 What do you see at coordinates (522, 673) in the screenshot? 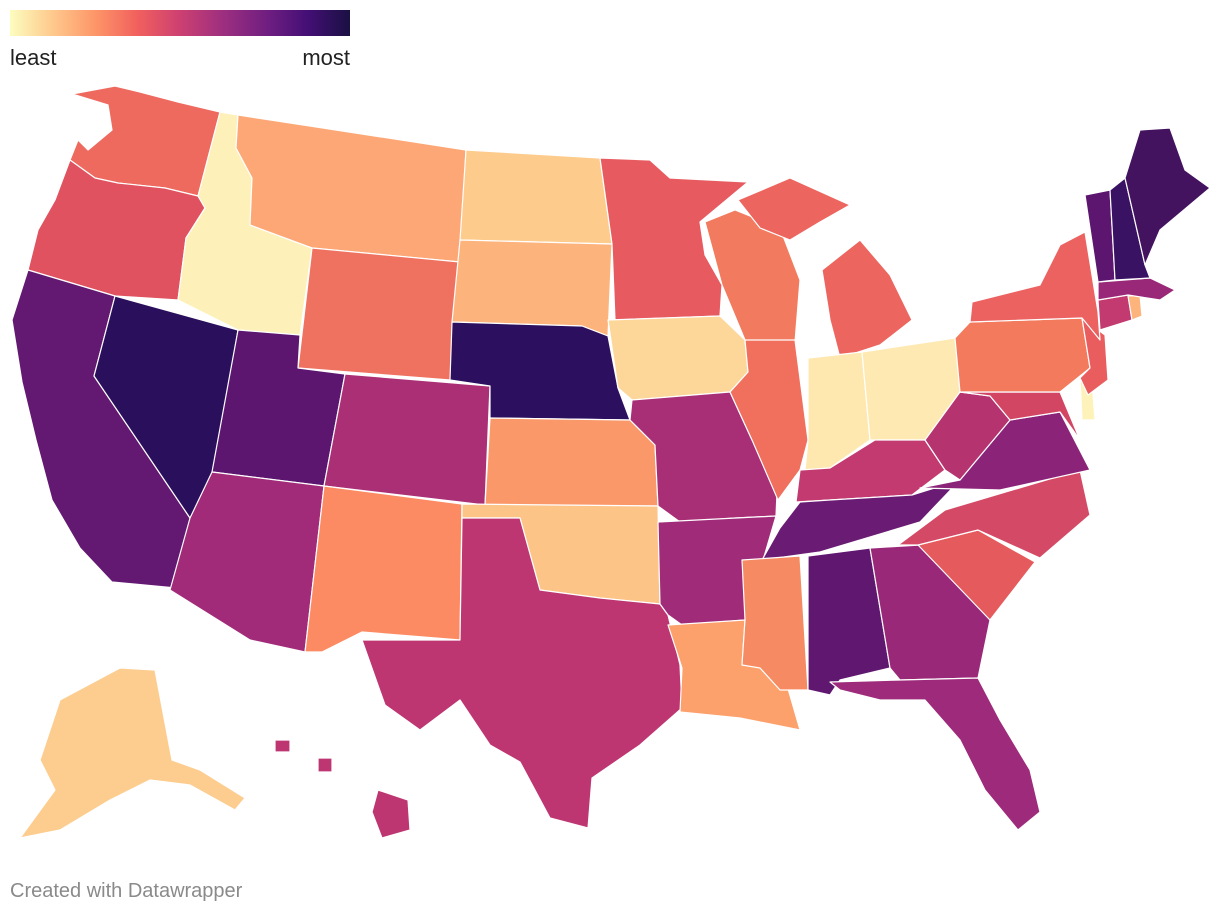
I see `state-texas: Texas` at bounding box center [522, 673].